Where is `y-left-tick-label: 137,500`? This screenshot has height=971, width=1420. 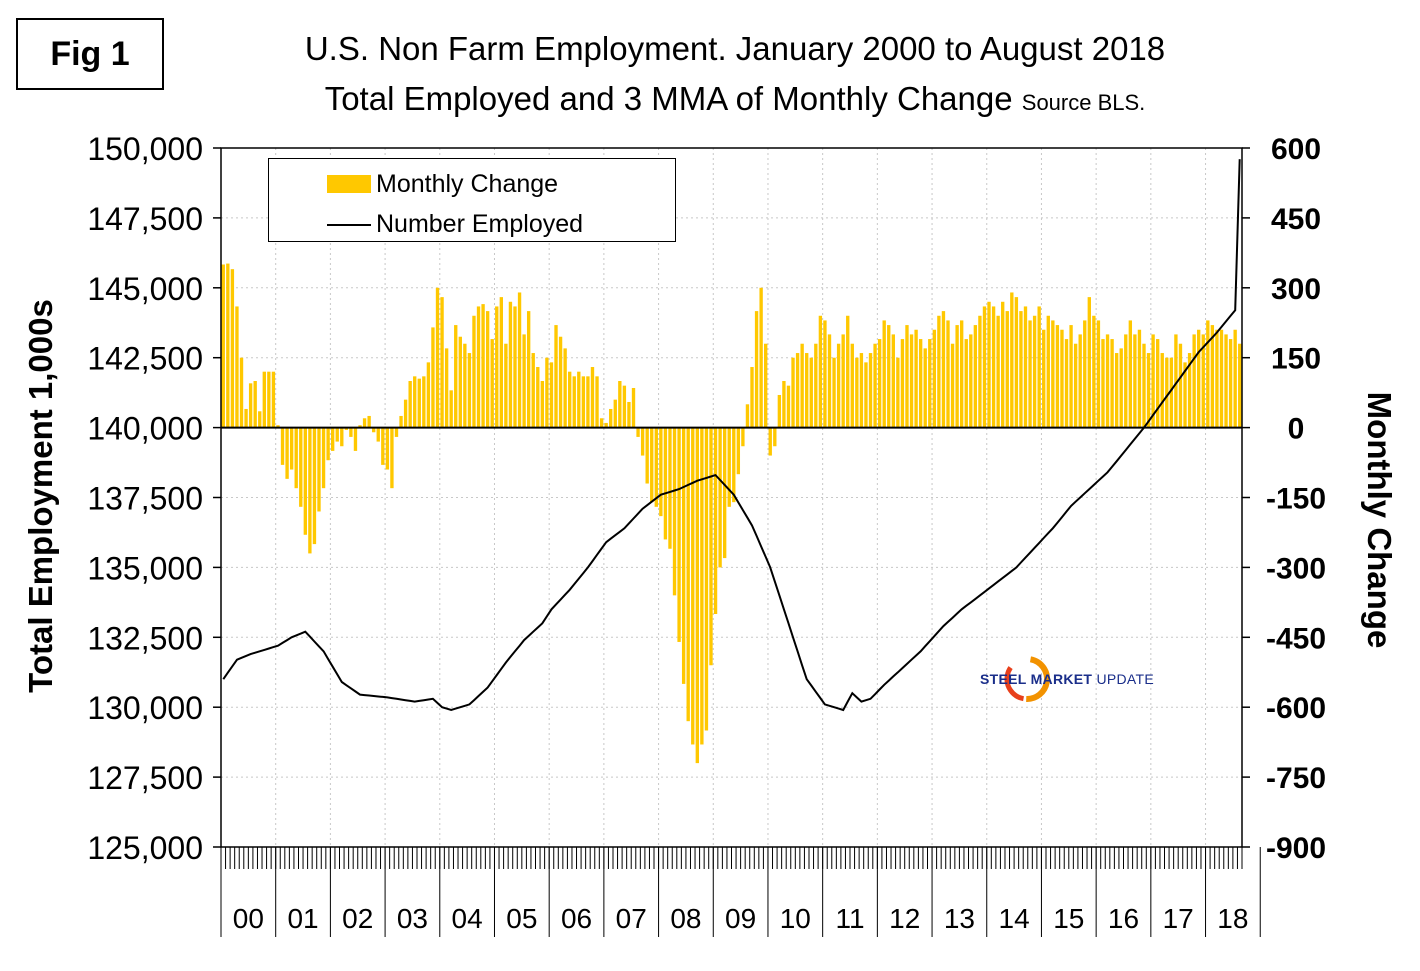 y-left-tick-label: 137,500 is located at coordinates (145, 499).